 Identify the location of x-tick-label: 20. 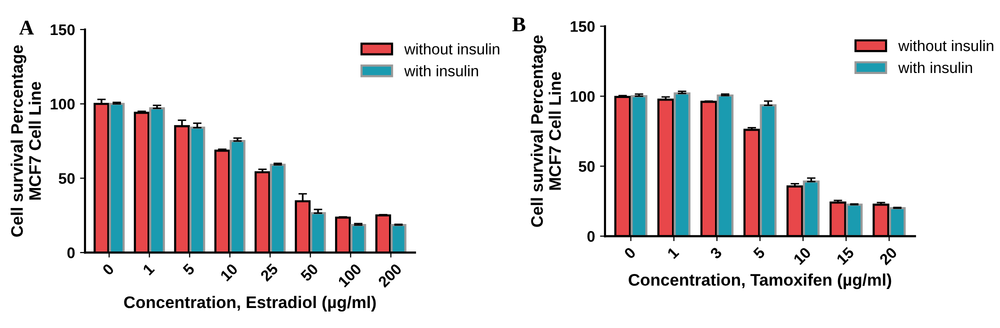
(888, 256).